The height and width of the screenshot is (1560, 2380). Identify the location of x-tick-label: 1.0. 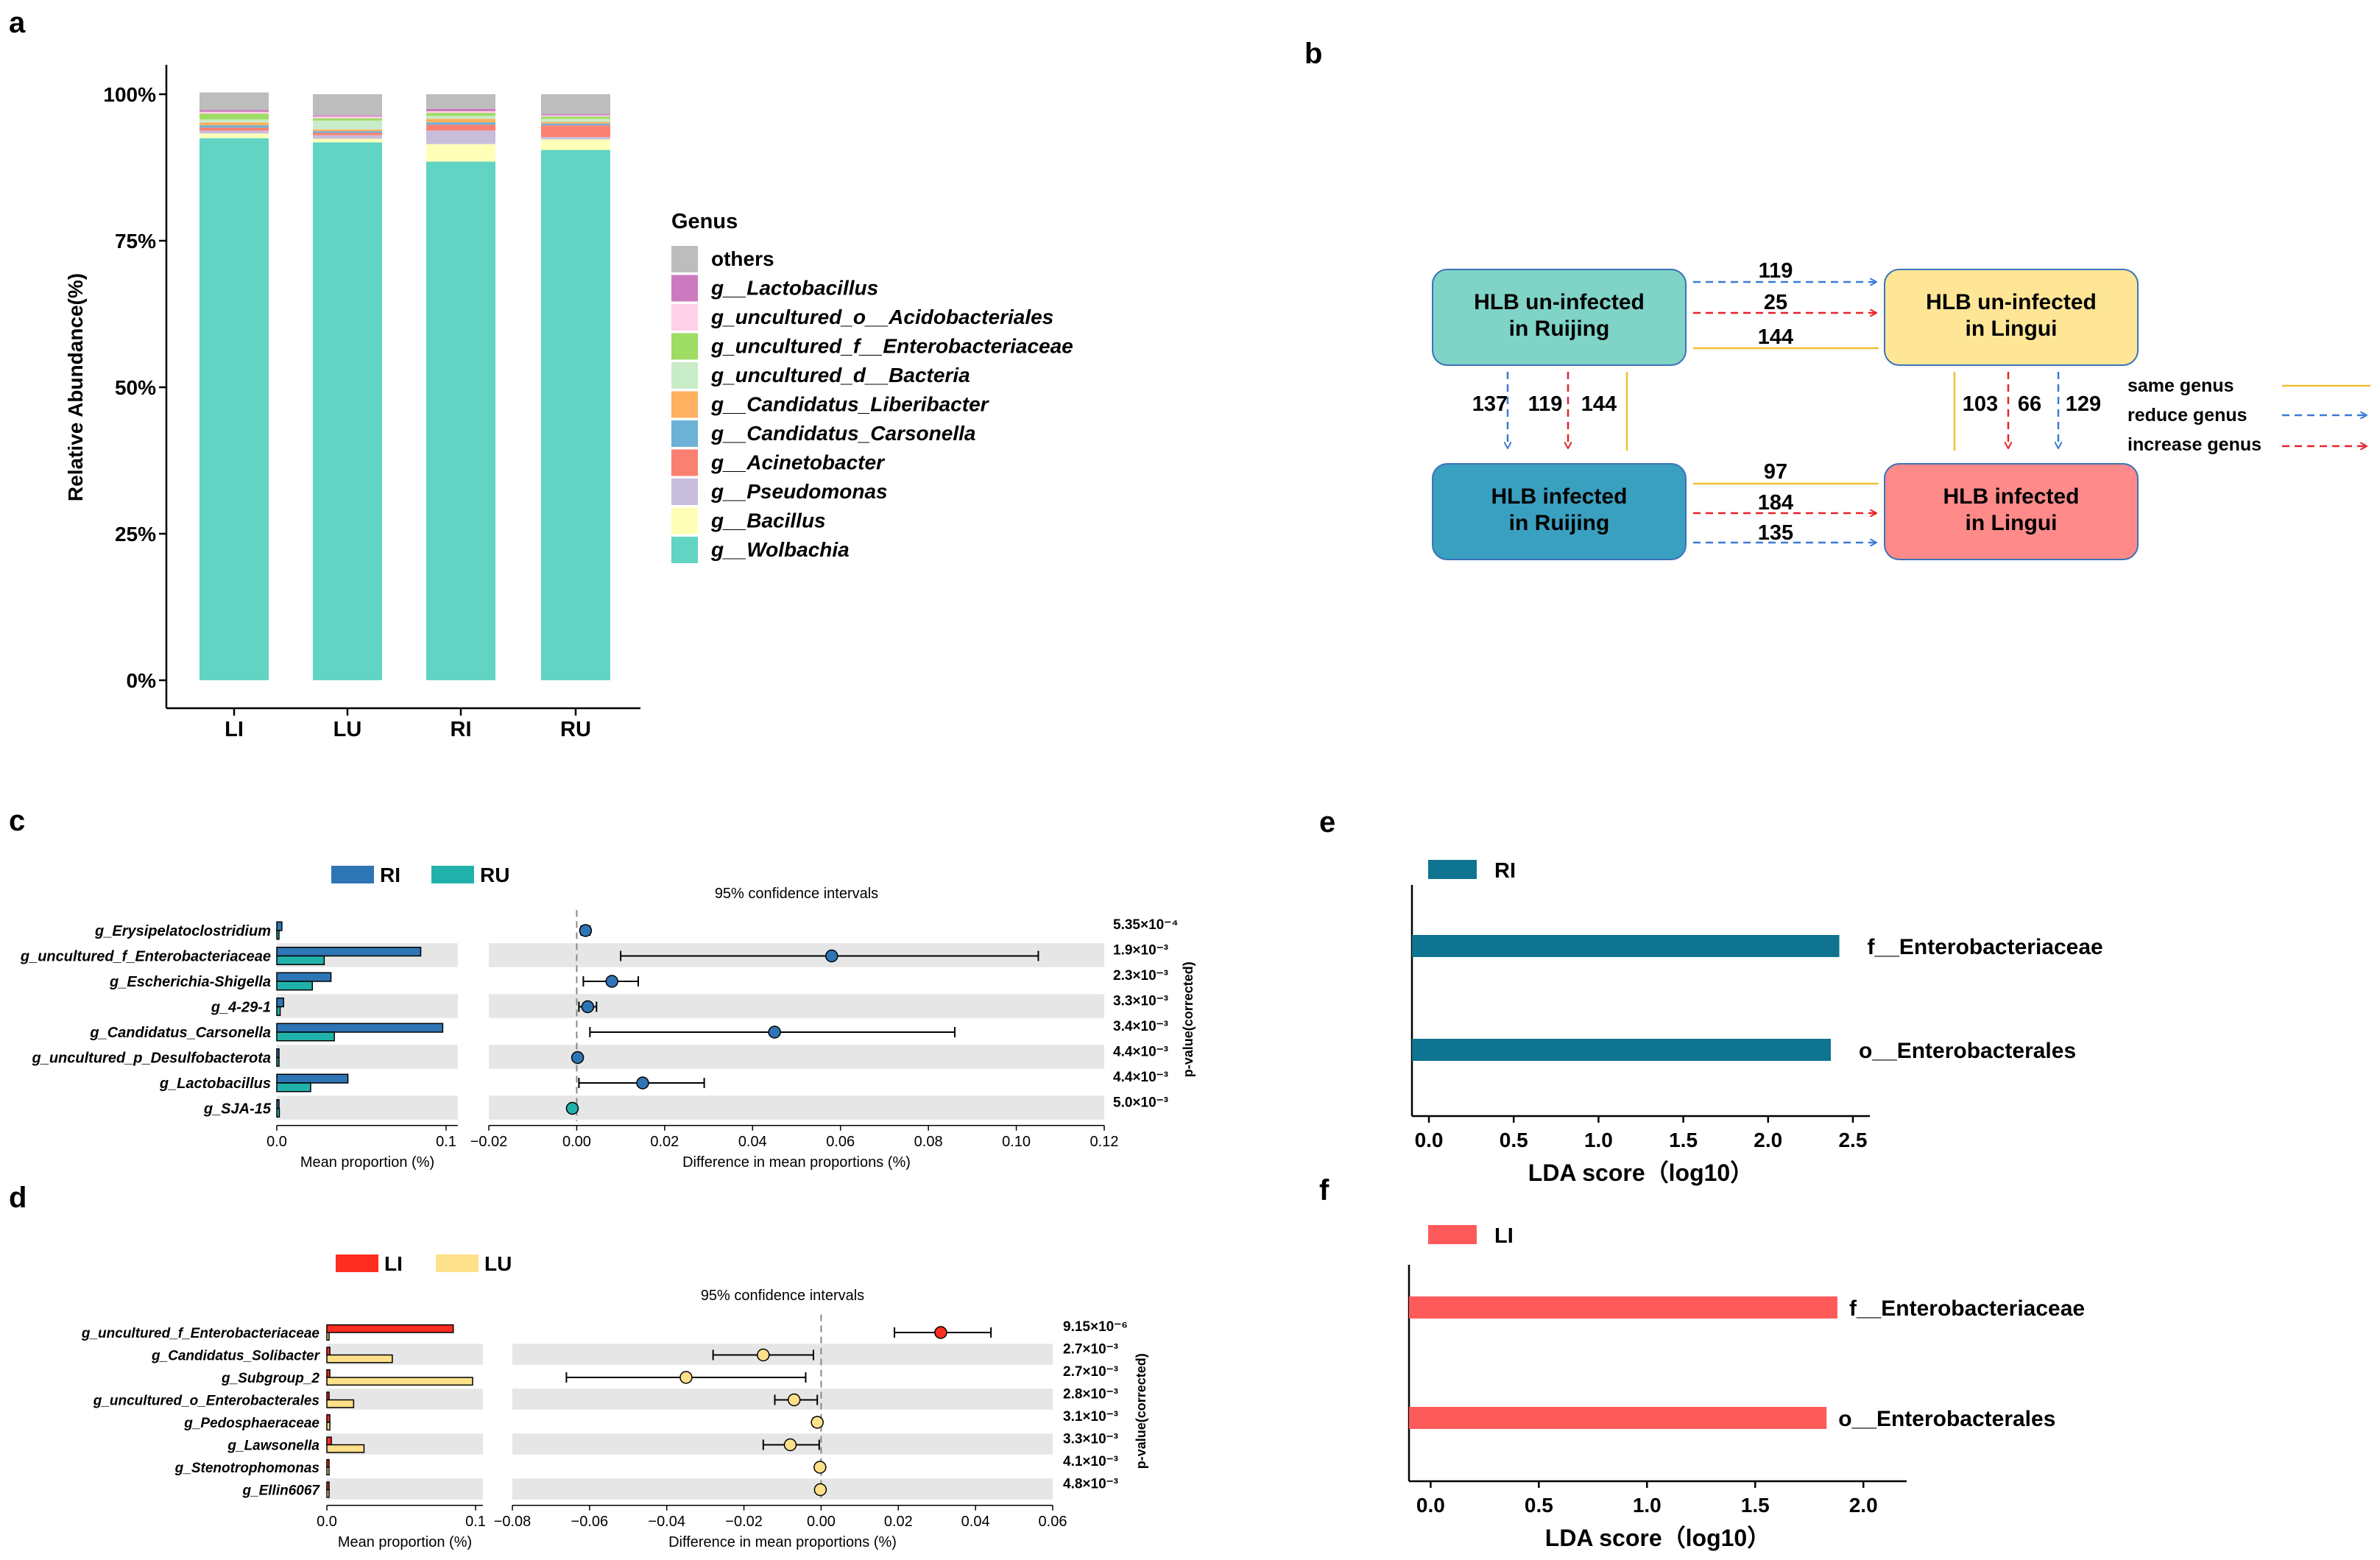
(1647, 1505).